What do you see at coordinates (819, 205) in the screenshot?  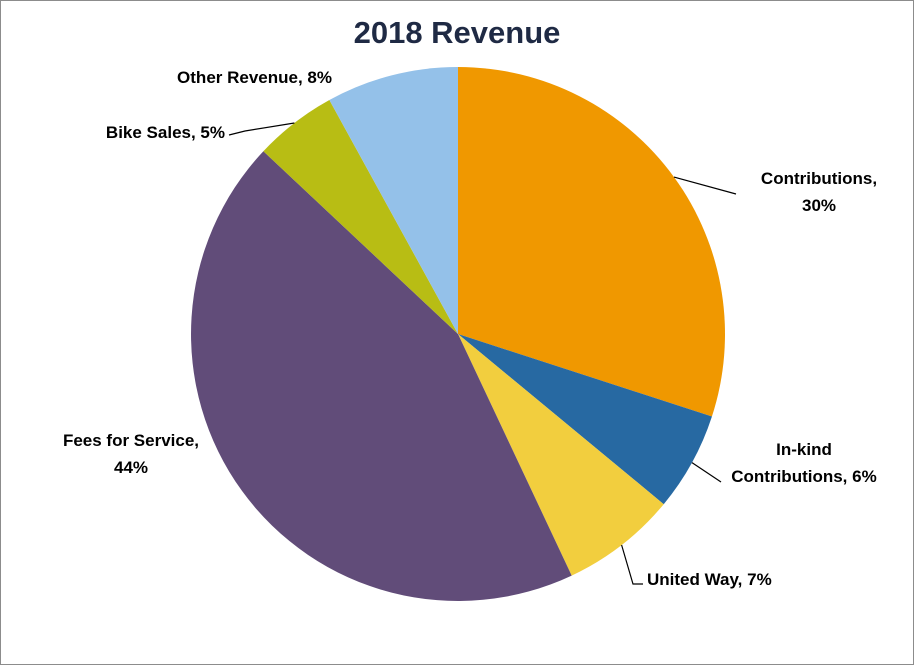 I see `data-label-line: 30%` at bounding box center [819, 205].